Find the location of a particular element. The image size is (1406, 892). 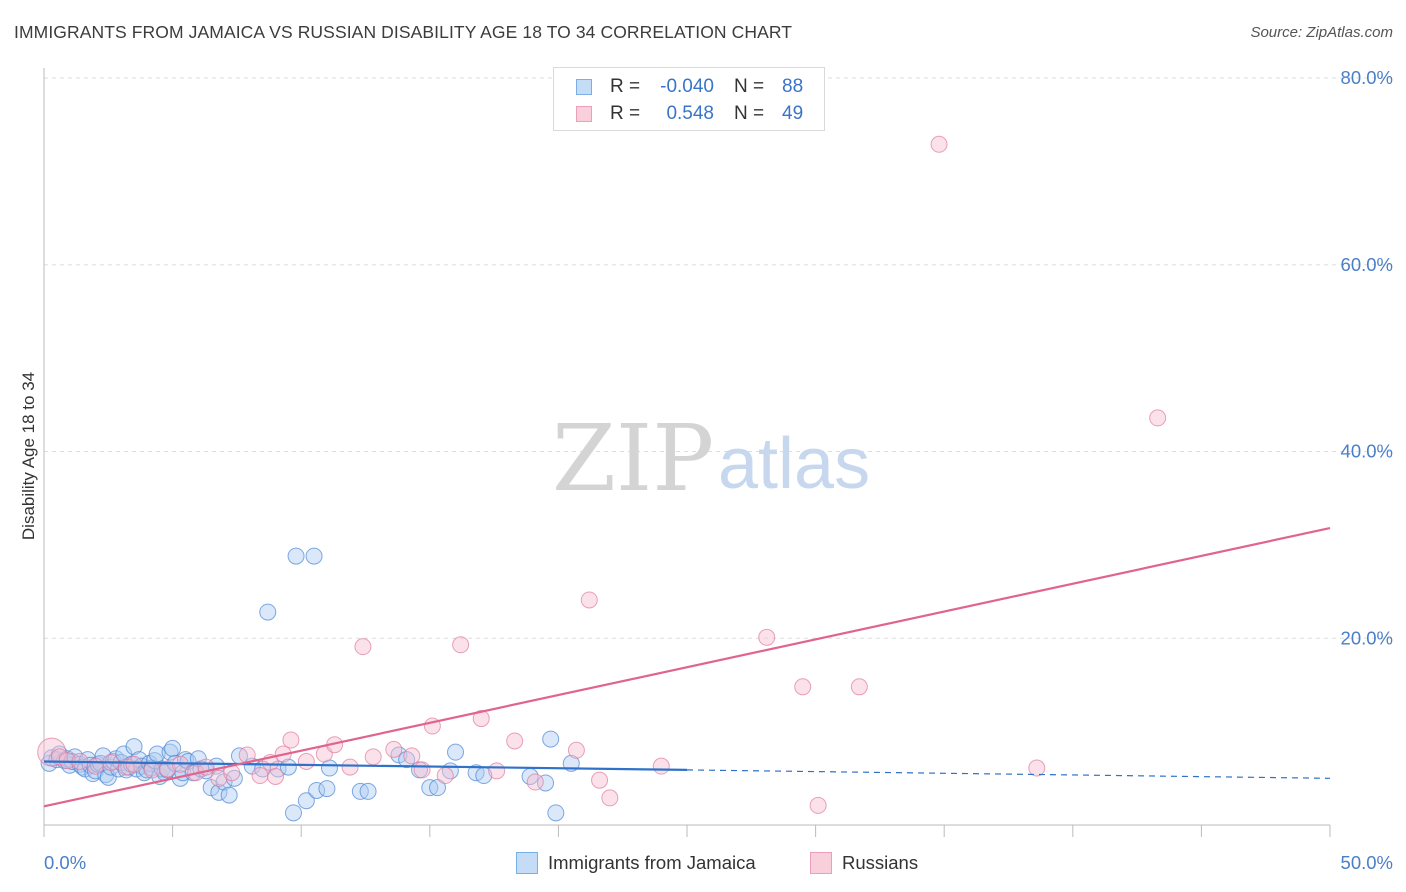

bottom-legend-label-russians: Russians is located at coordinates (880, 862).